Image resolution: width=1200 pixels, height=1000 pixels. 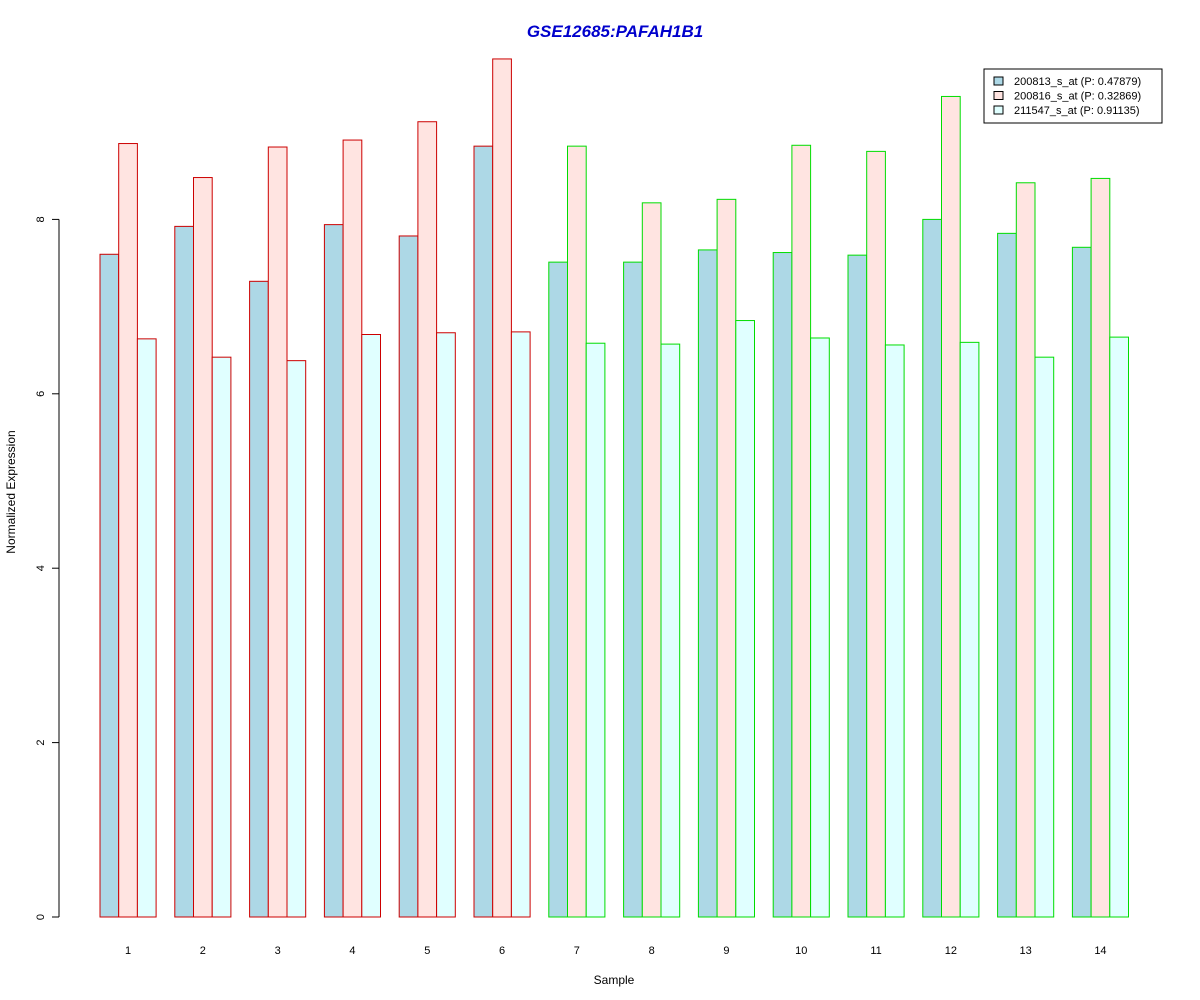 I want to click on x-tick-label: 3, so click(x=278, y=951).